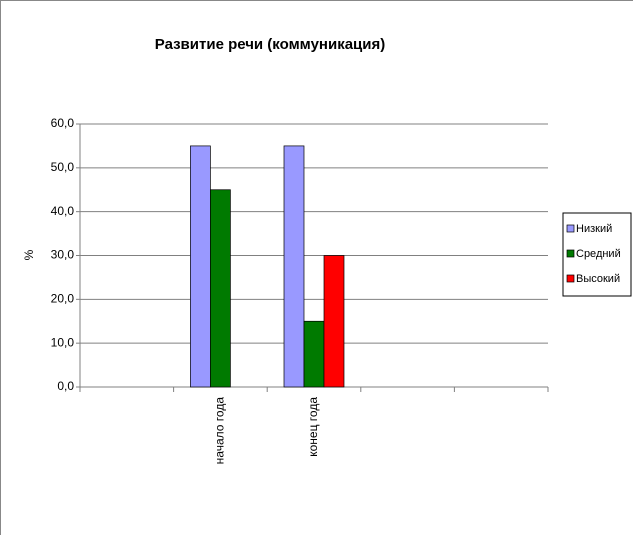  What do you see at coordinates (29, 254) in the screenshot?
I see `y-axis-label: %` at bounding box center [29, 254].